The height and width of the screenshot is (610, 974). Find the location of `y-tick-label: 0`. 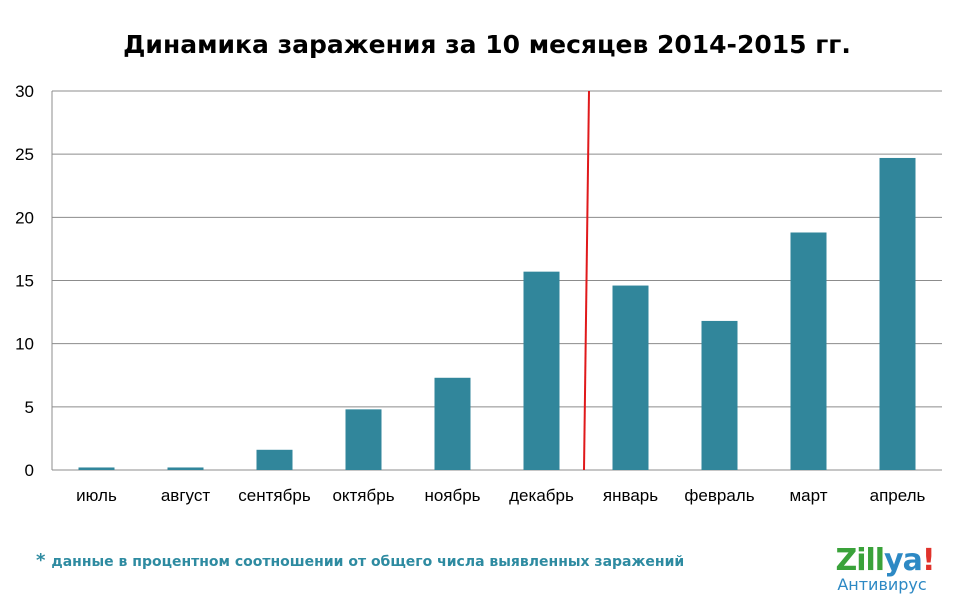

y-tick-label: 0 is located at coordinates (29, 470).